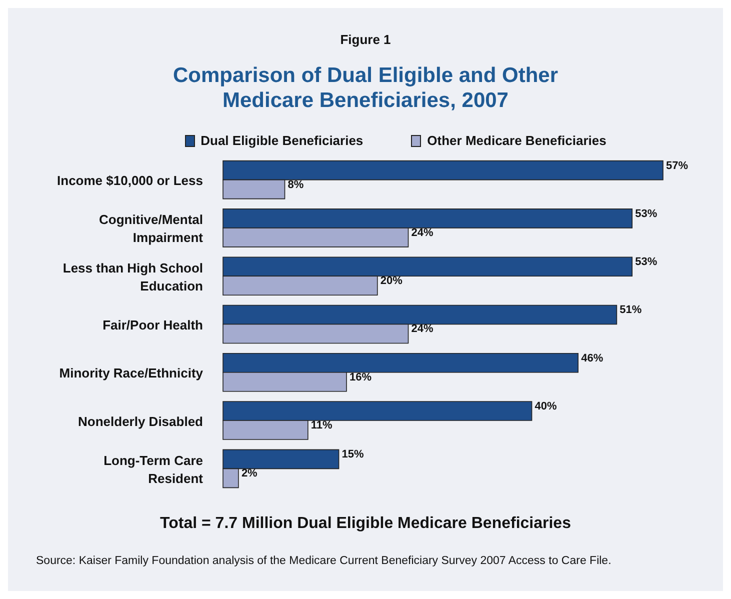  I want to click on chart-subtitle: Comparison of Dual Eligible and Other Medicare Beneficiaries, 2007, so click(366, 88).